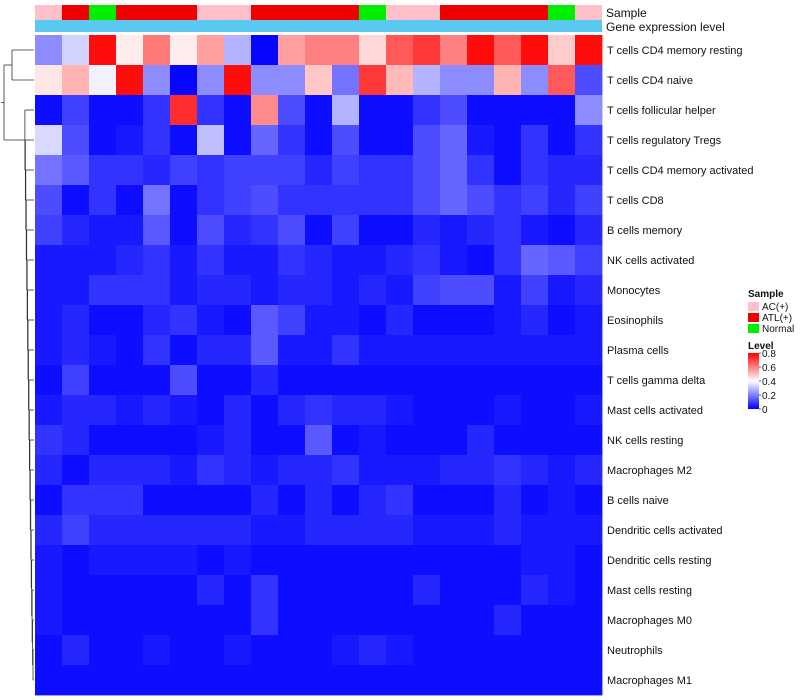 This screenshot has height=700, width=800. I want to click on level-color-bar, so click(753, 381).